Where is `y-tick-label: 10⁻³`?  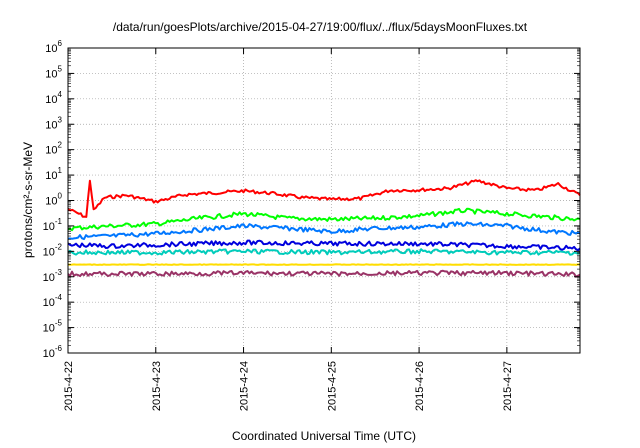
y-tick-label: 10⁻³ is located at coordinates (53, 276).